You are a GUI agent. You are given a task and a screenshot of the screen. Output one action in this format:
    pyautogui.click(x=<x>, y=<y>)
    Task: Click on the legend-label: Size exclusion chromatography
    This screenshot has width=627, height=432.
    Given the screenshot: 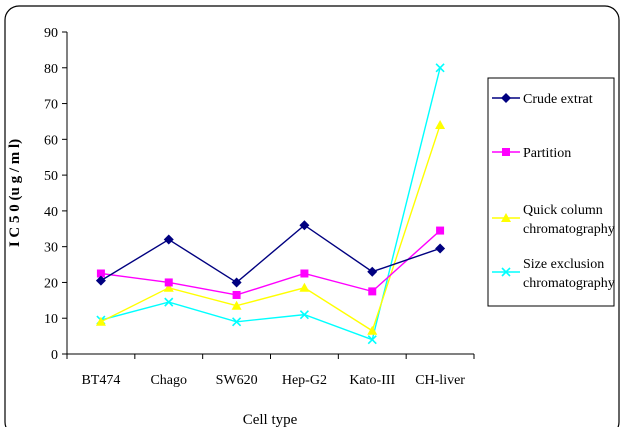 What is the action you would take?
    pyautogui.click(x=569, y=274)
    